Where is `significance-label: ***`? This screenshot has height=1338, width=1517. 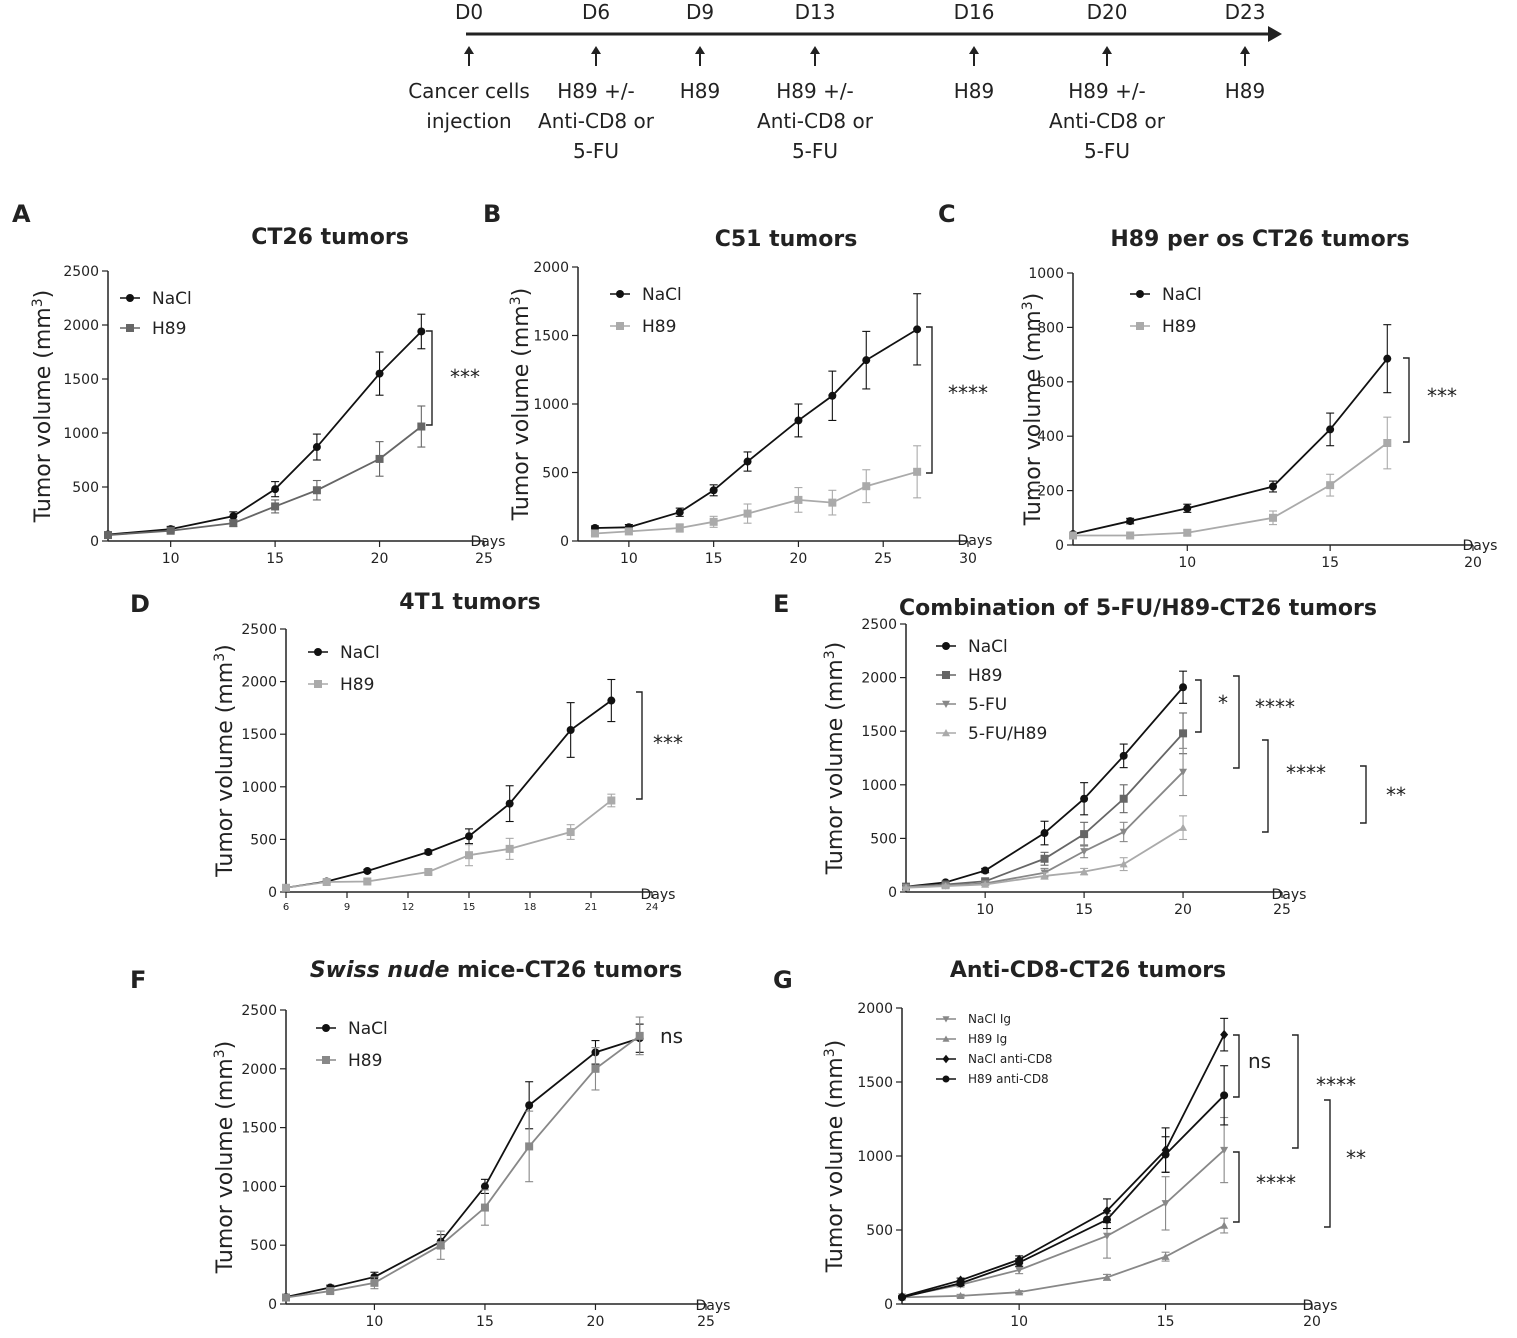
significance-label: *** is located at coordinates (465, 377).